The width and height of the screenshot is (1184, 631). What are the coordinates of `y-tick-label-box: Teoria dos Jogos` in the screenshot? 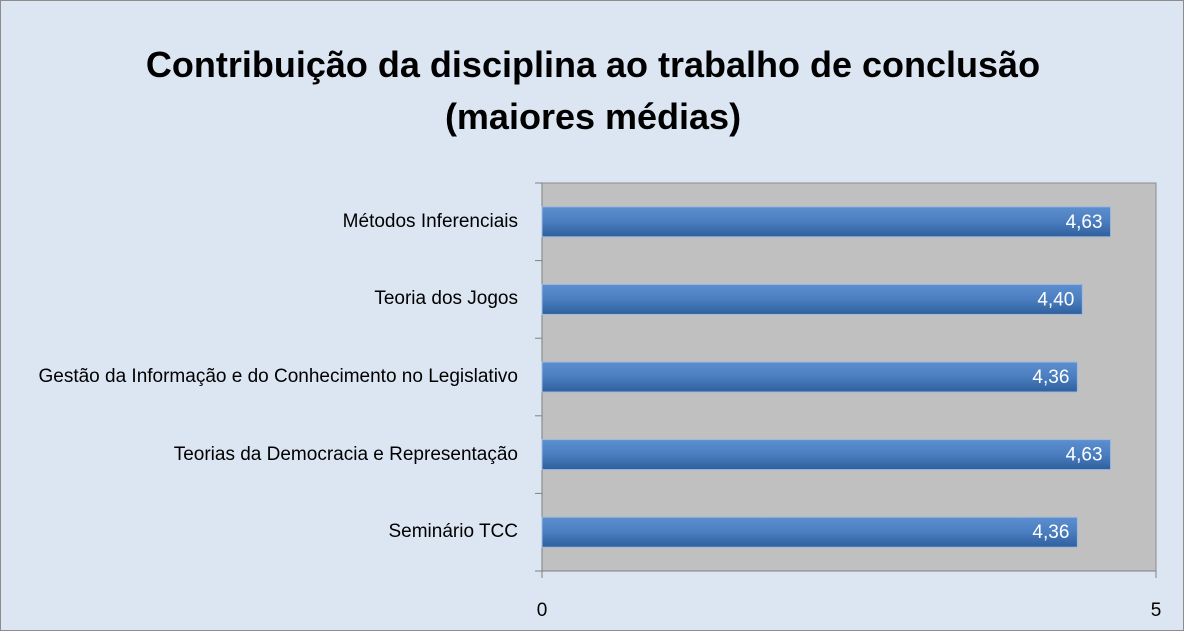 It's located at (264, 299).